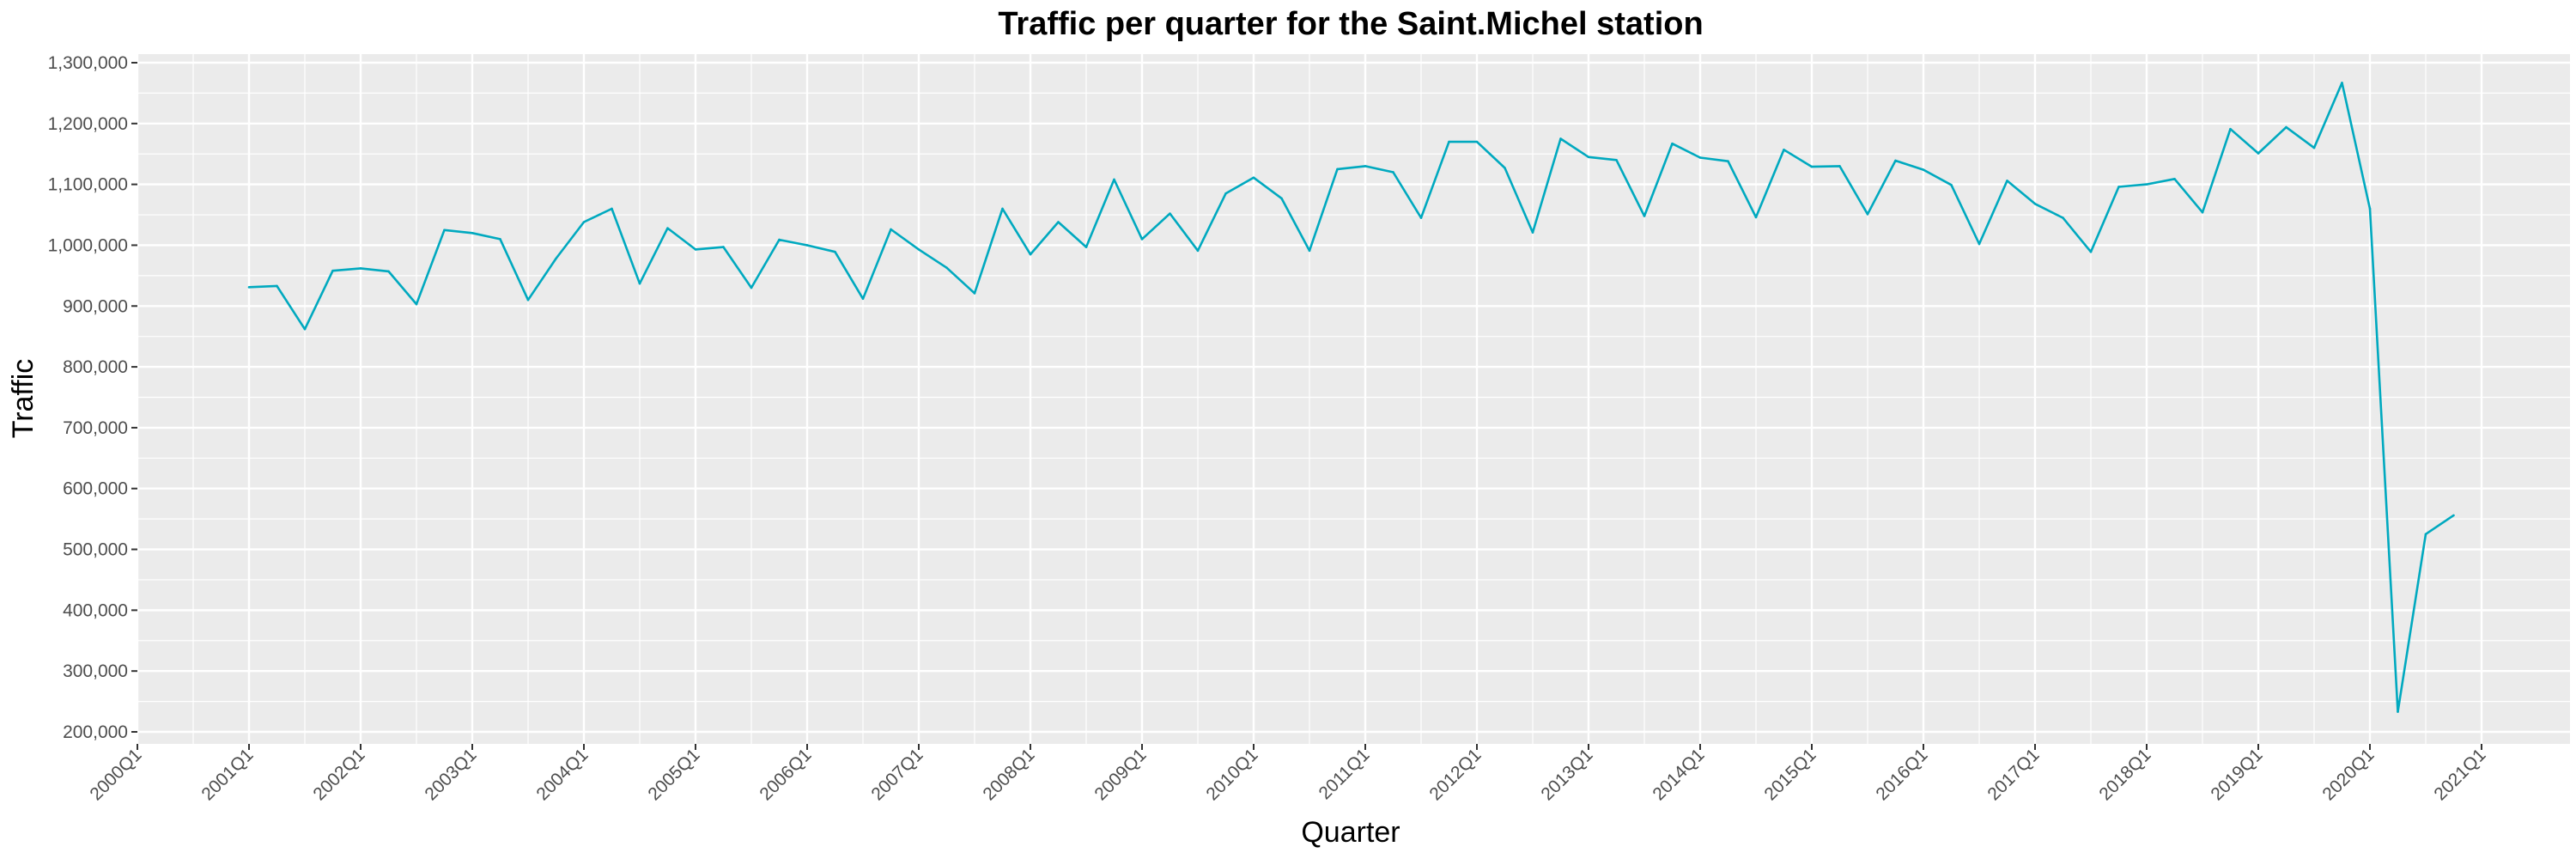 Image resolution: width=2576 pixels, height=859 pixels. I want to click on x-tick-label: 2001Q1, so click(227, 775).